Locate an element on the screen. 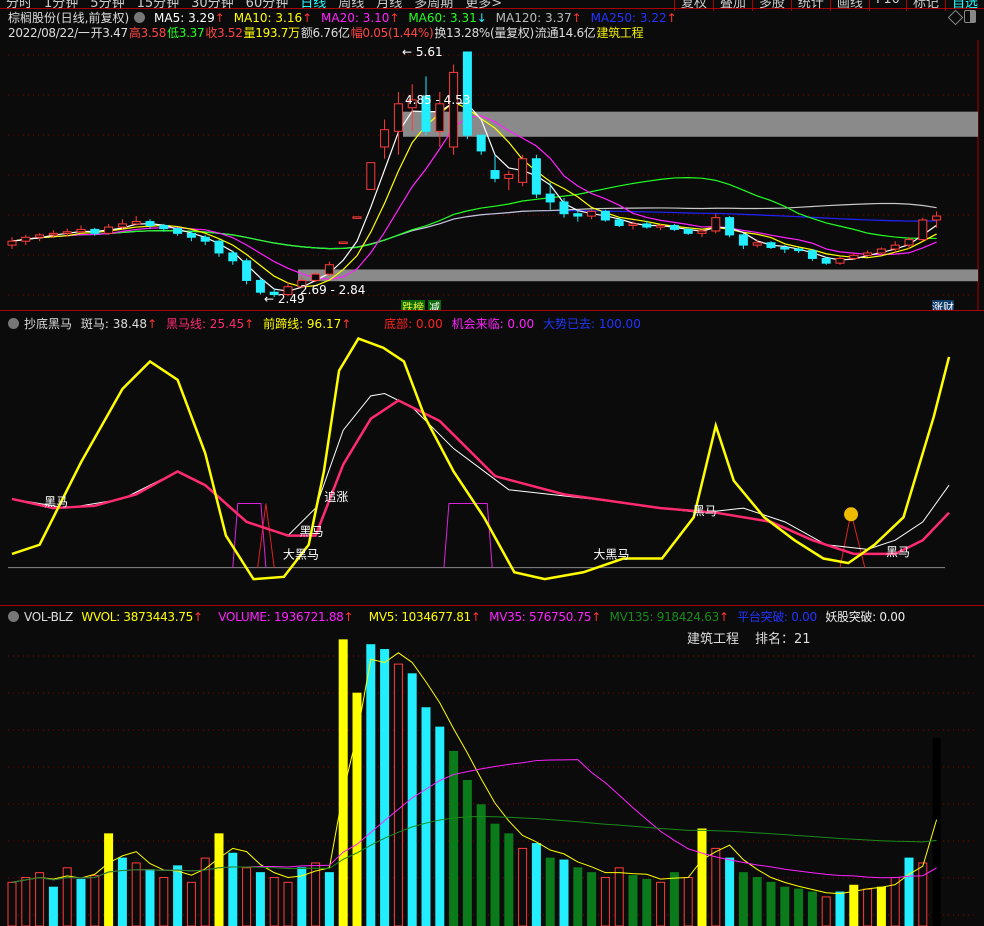 This screenshot has width=984, height=926. toolbar-button: 画线 is located at coordinates (849, 5).